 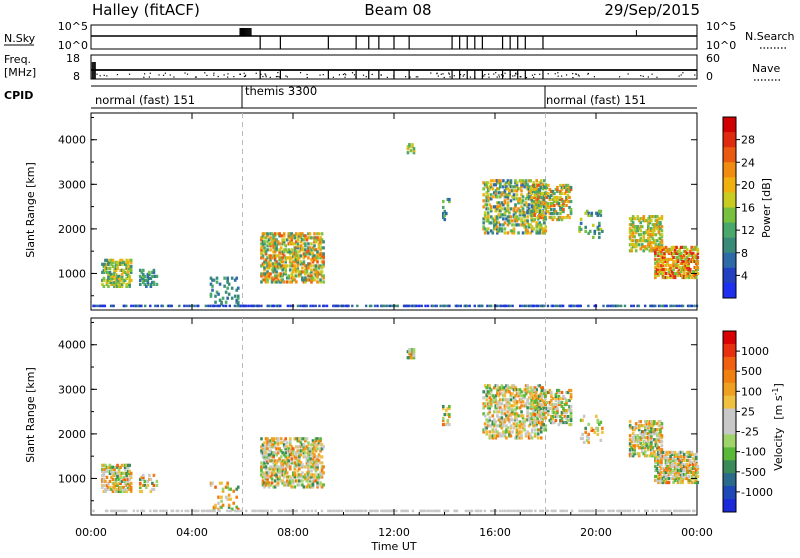 I want to click on colorbar-tick-label-0: 28, so click(x=748, y=140).